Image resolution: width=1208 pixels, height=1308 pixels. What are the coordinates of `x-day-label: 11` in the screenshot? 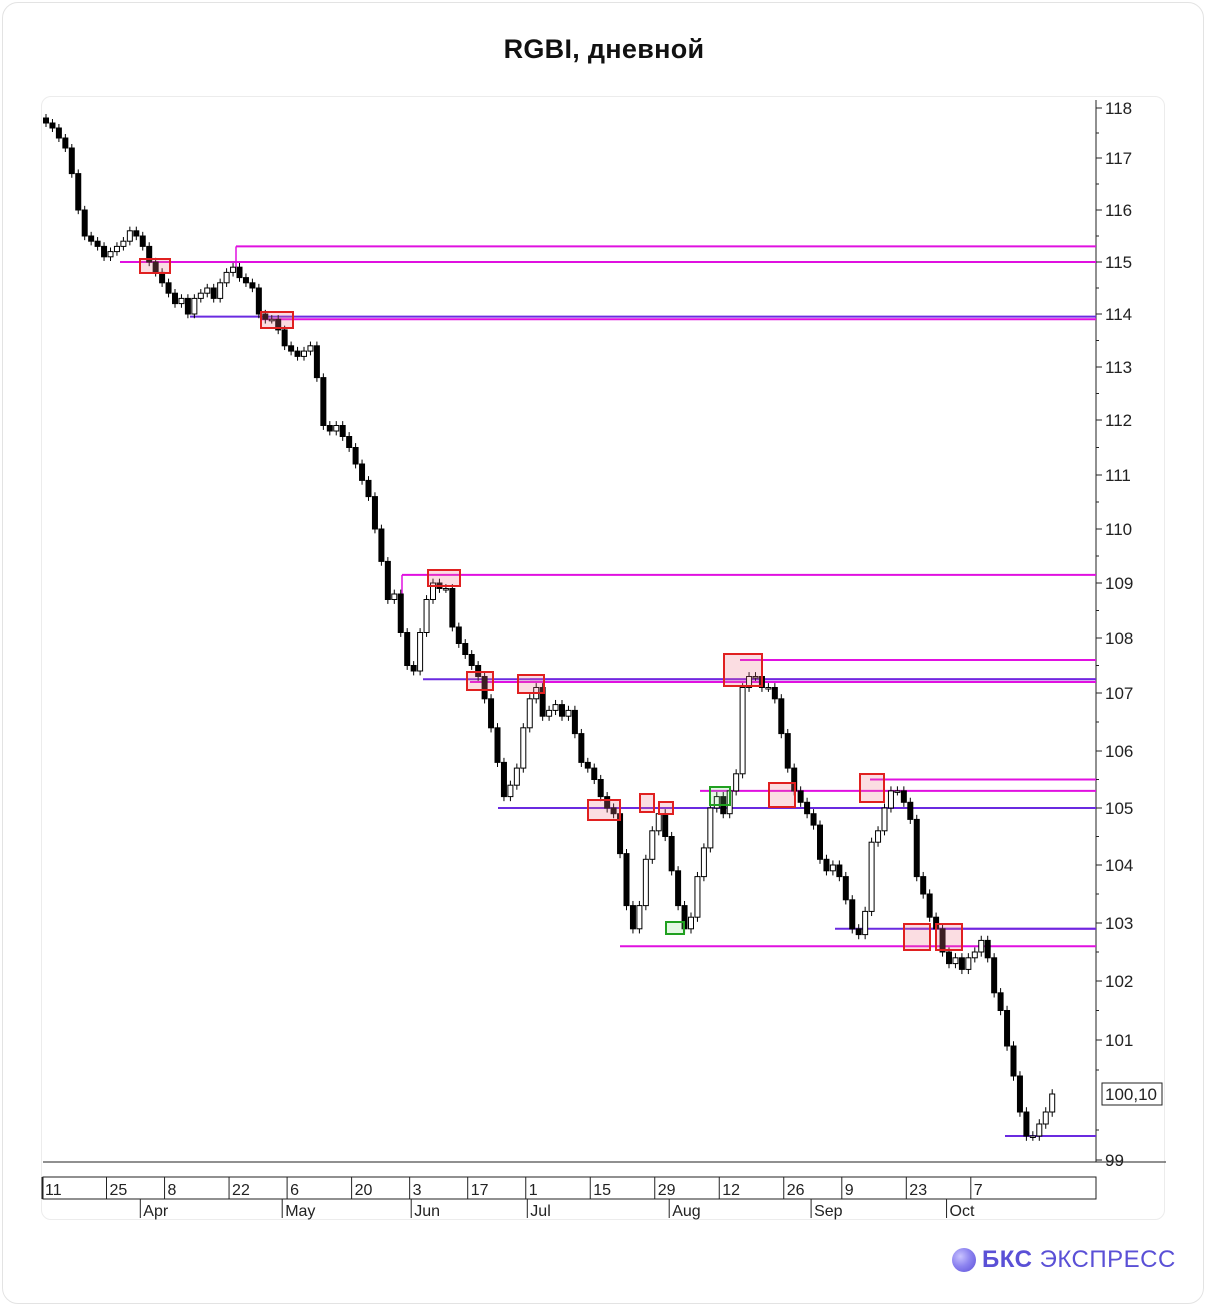 It's located at (53, 1190).